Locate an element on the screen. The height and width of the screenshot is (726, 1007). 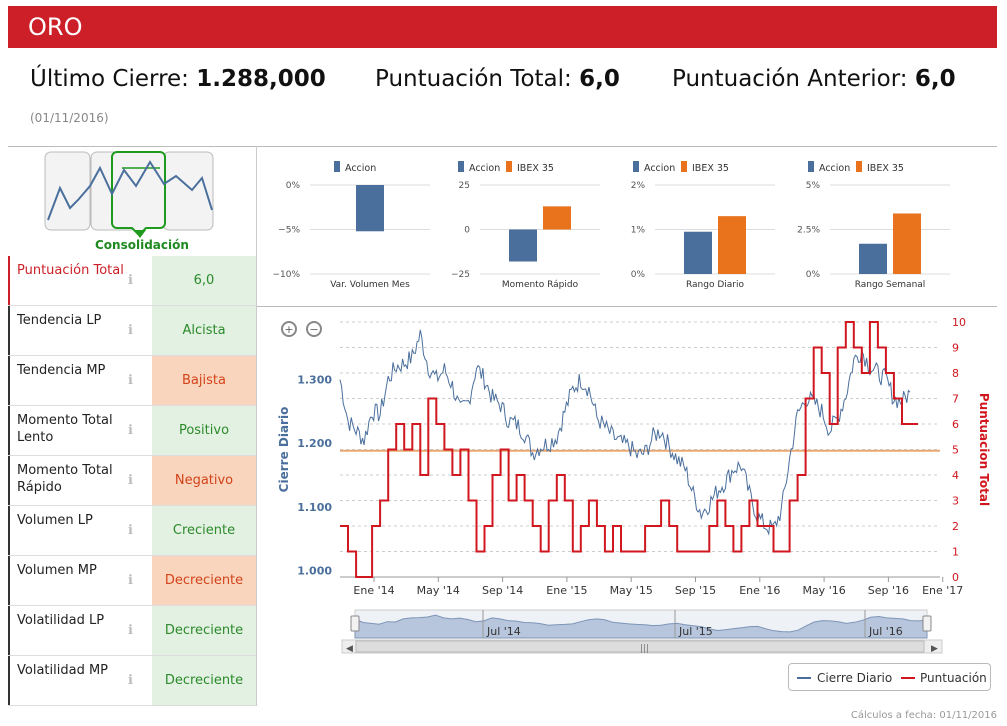
indicator-row: Momento Total Rápido ℹ Negativo is located at coordinates (132, 481).